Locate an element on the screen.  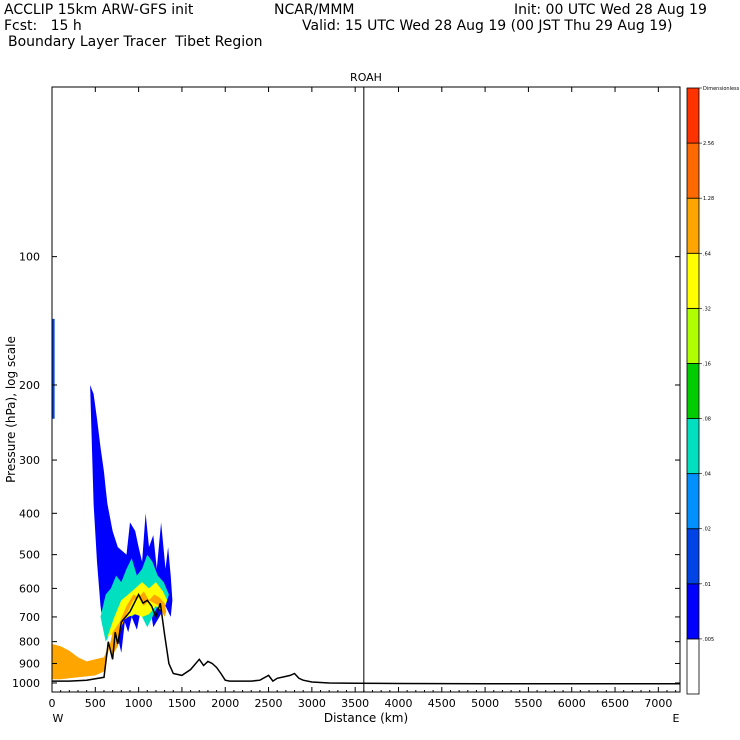
colorbar-label: .32 is located at coordinates (707, 309).